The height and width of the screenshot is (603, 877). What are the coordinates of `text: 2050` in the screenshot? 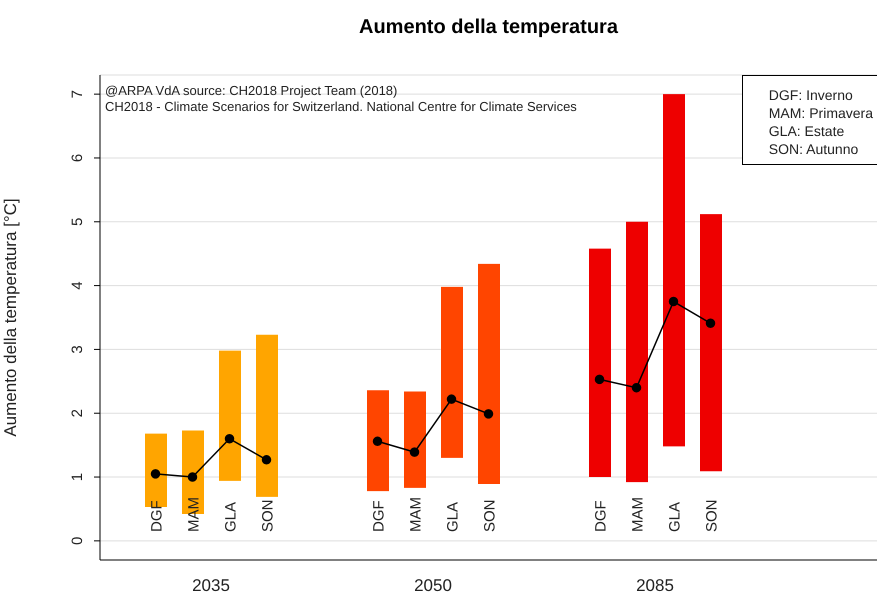 It's located at (433, 586).